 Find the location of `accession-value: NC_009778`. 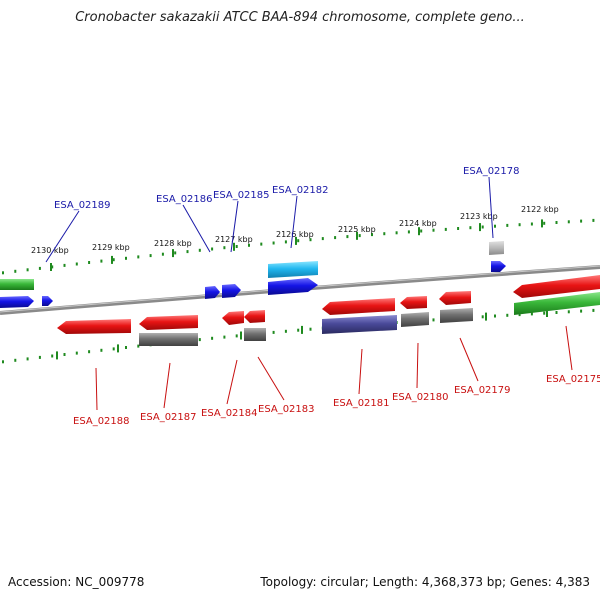

accession-value: NC_009778 is located at coordinates (110, 582).